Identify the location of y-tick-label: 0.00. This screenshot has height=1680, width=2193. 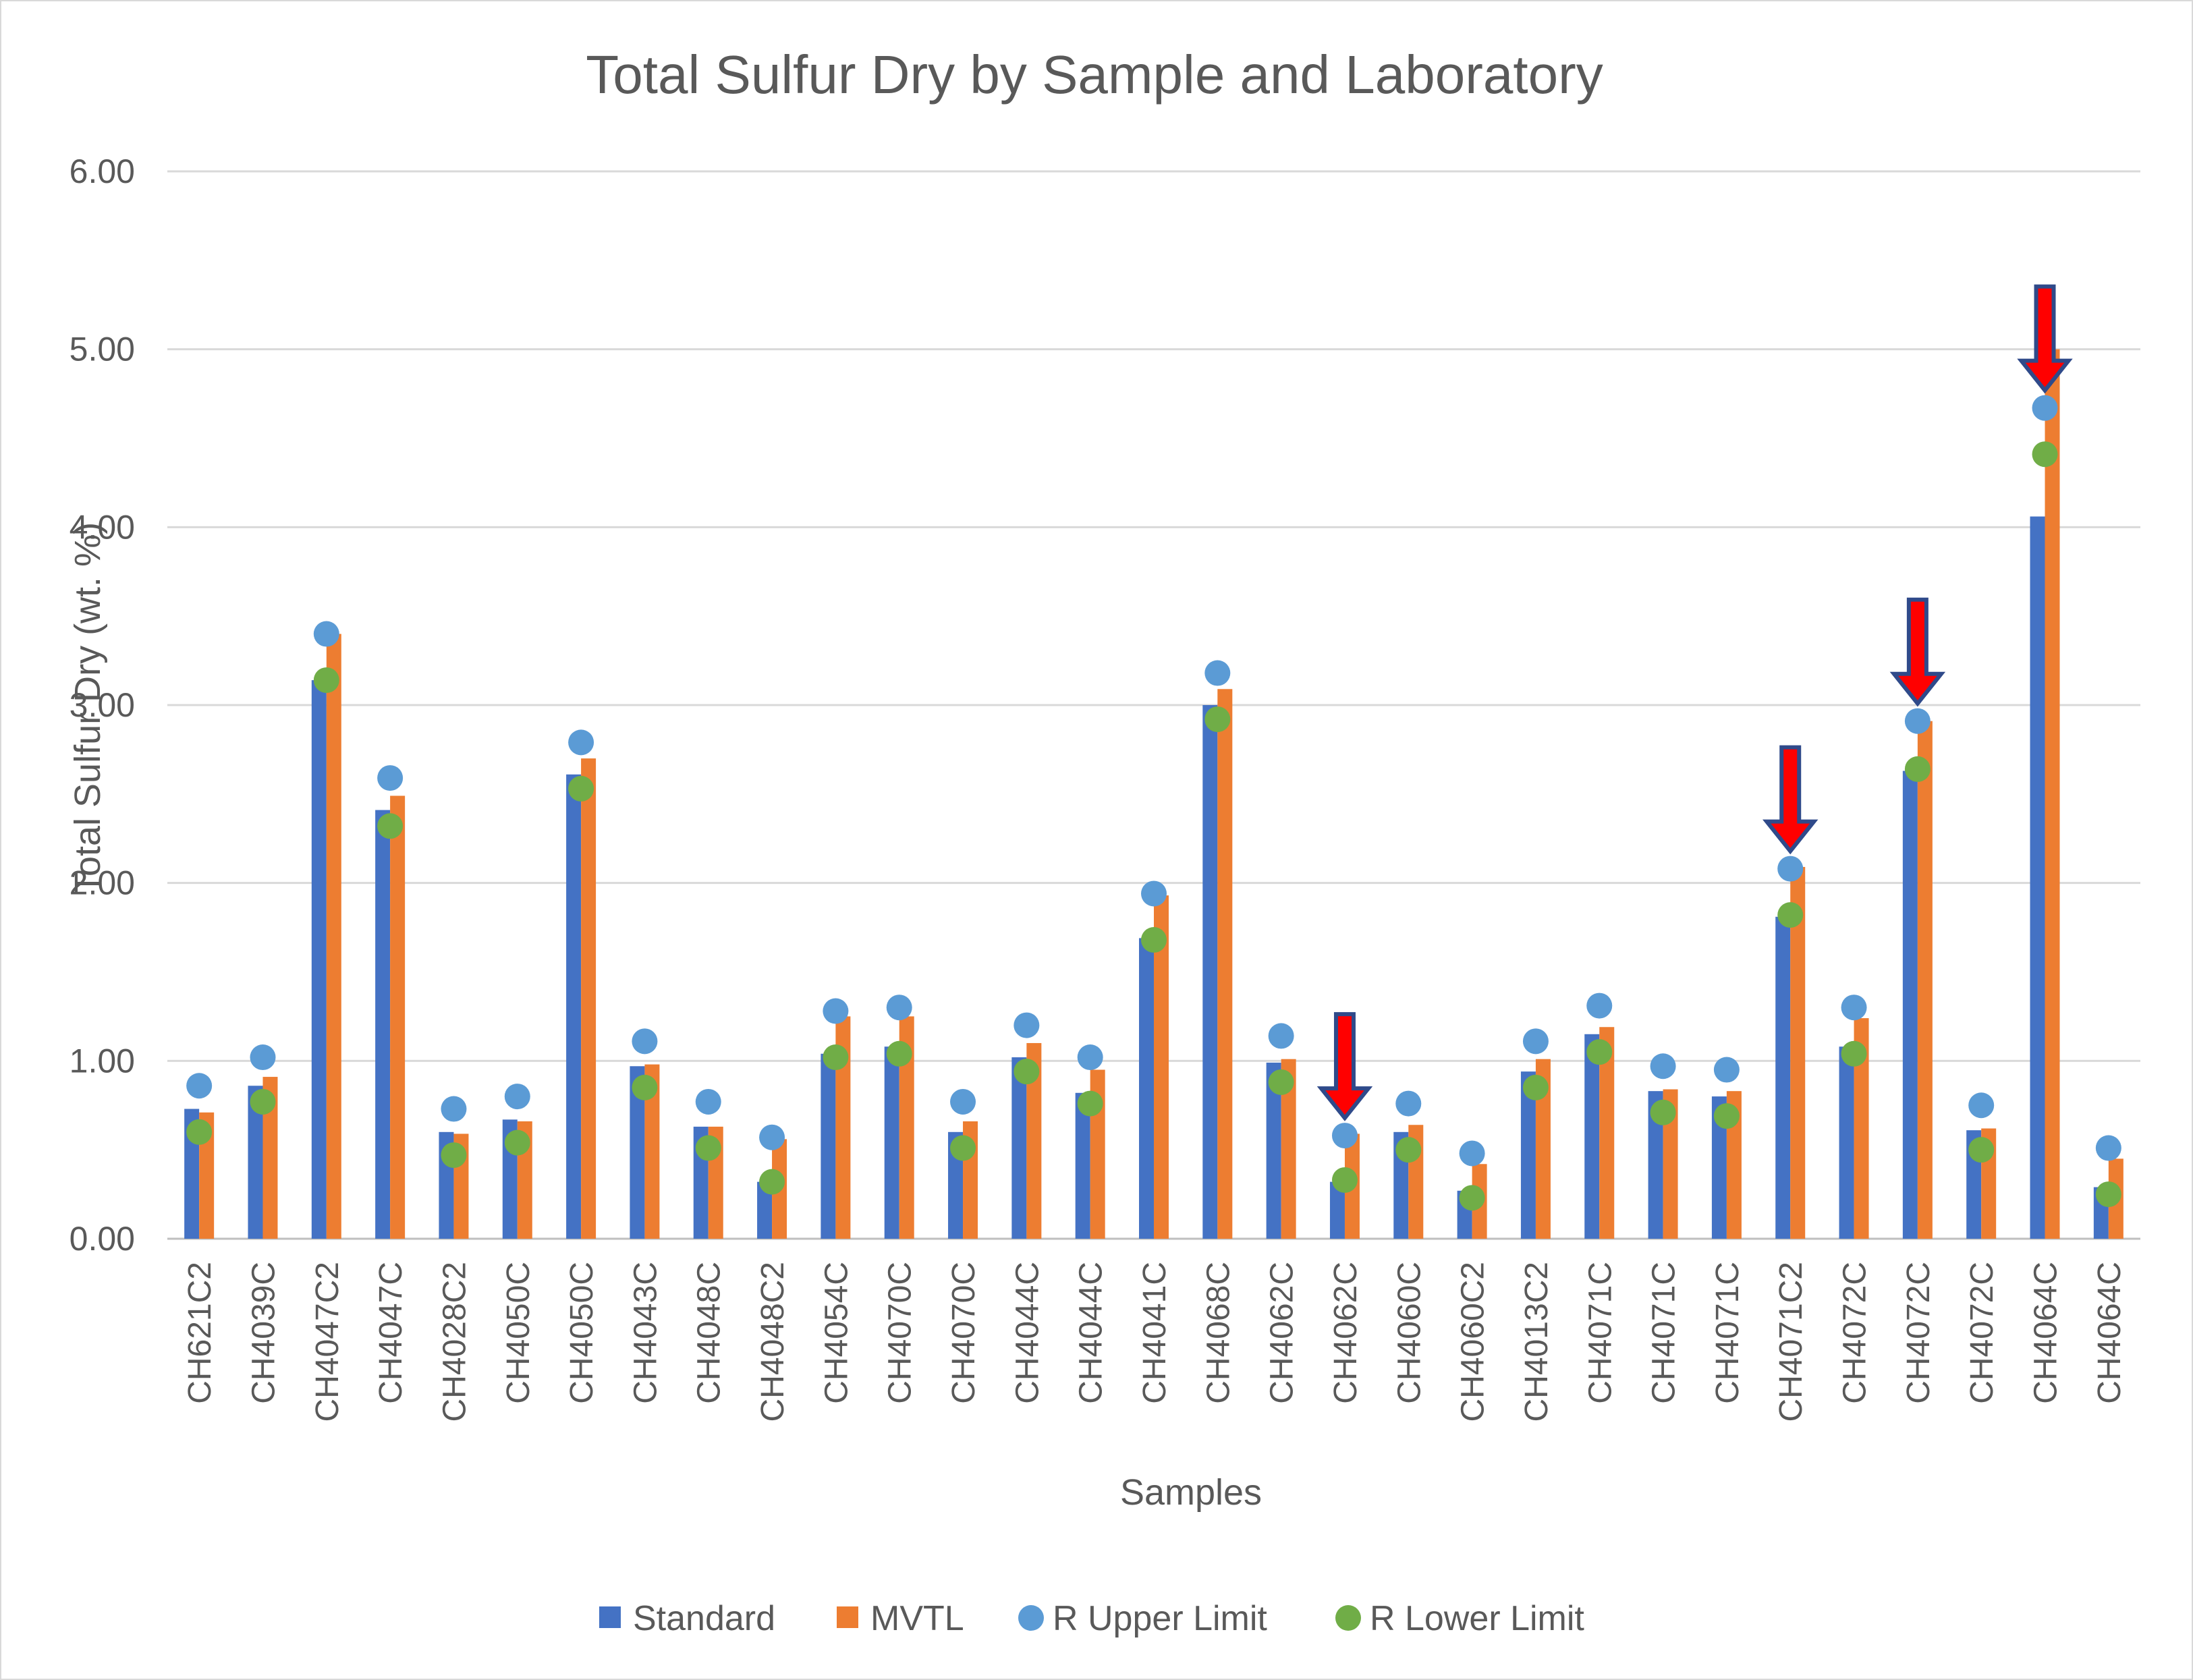
(103, 1239).